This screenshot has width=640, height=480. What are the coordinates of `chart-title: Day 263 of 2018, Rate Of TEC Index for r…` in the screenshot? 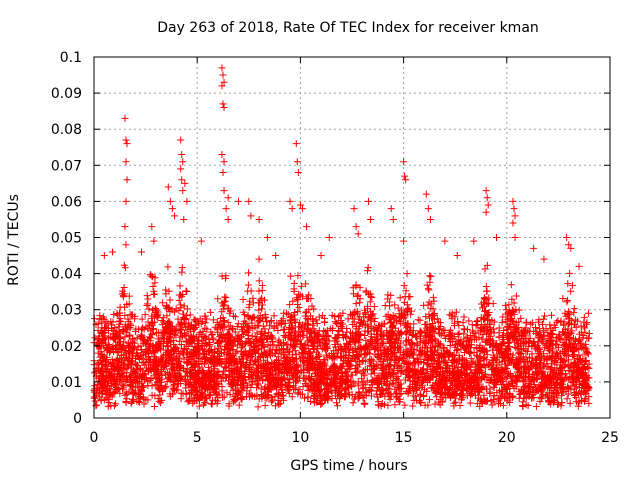 It's located at (348, 28).